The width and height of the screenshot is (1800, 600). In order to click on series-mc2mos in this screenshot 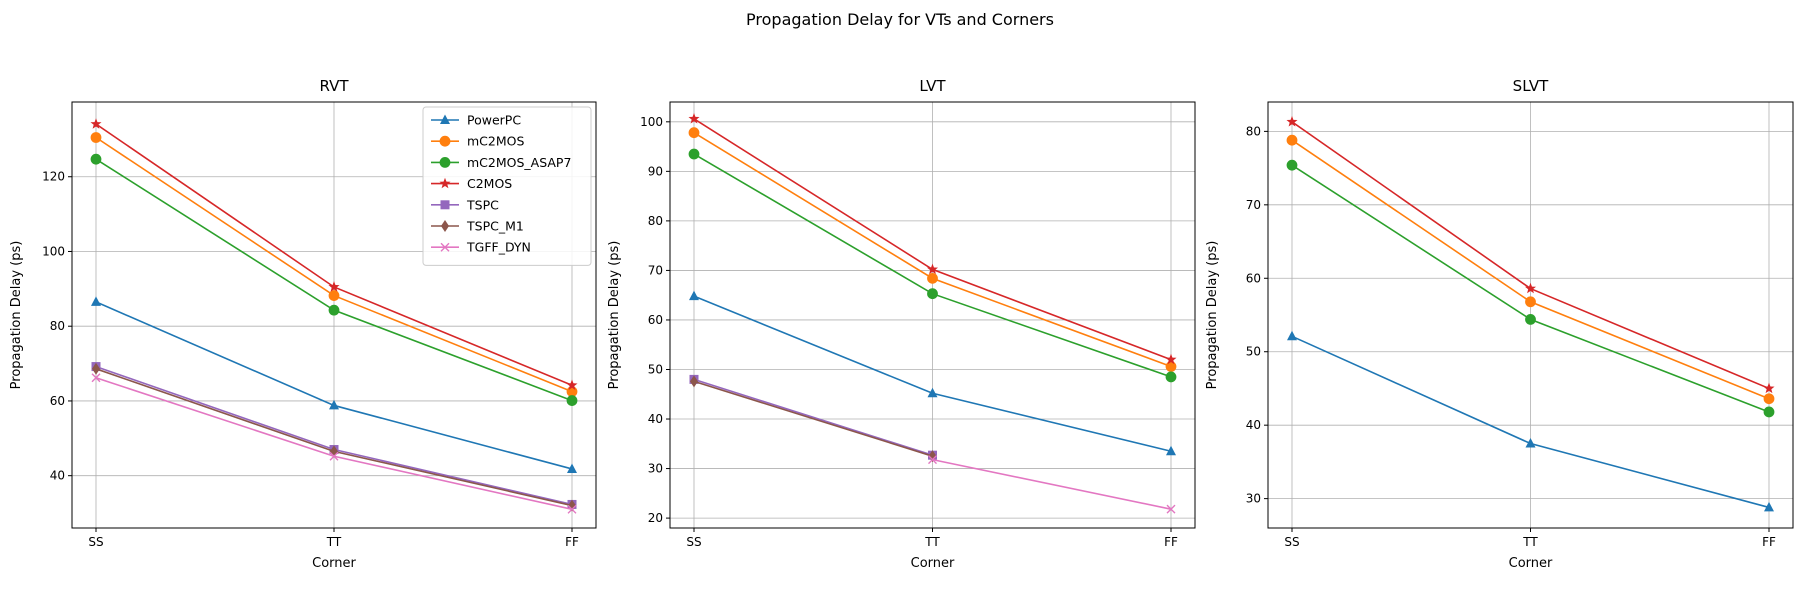, I will do `click(1530, 269)`.